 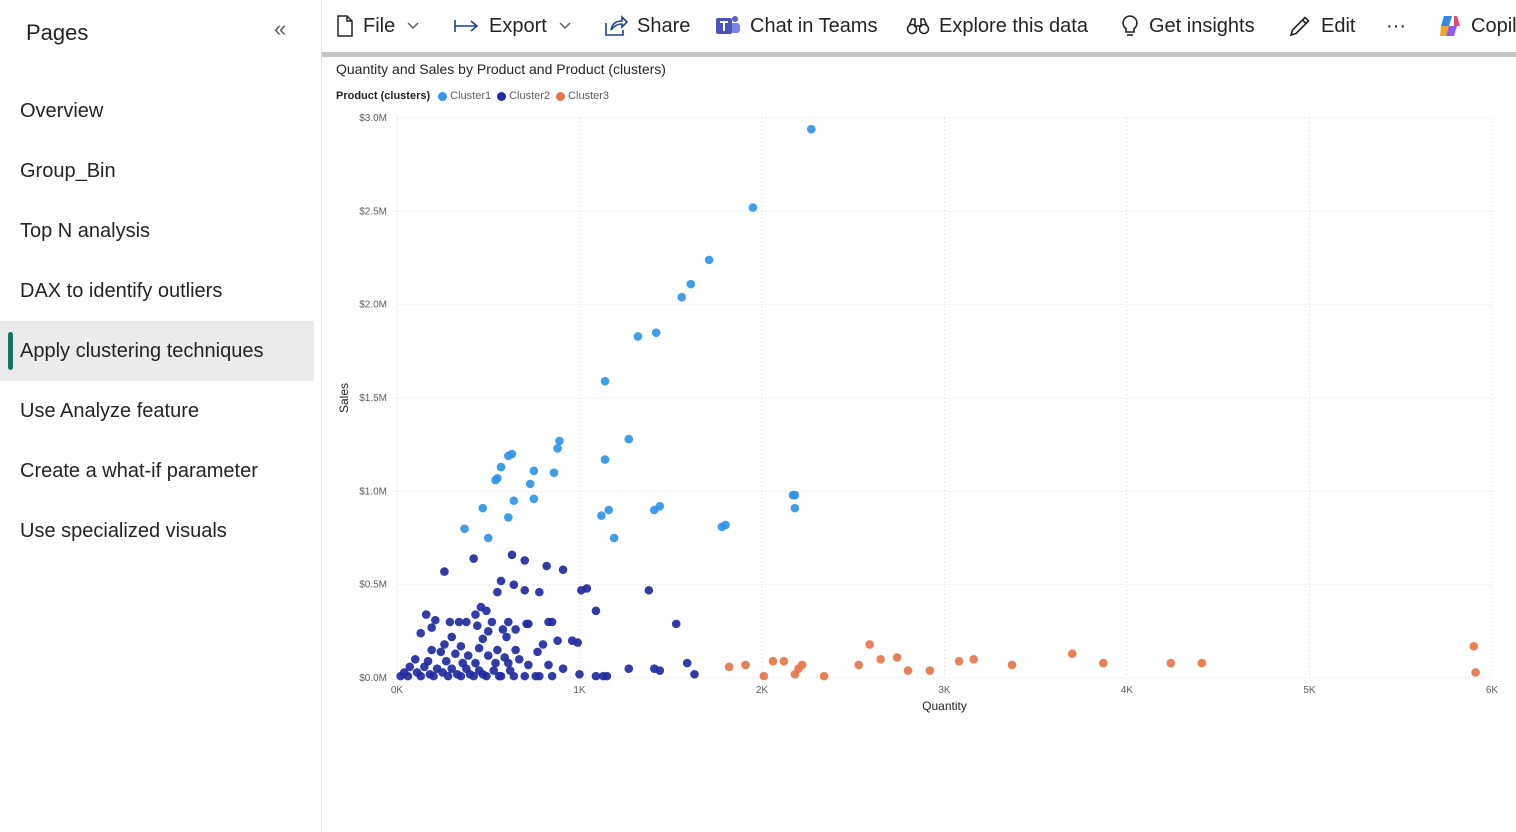 I want to click on page-item-specialized-visuals: Use specialized visuals, so click(x=123, y=531).